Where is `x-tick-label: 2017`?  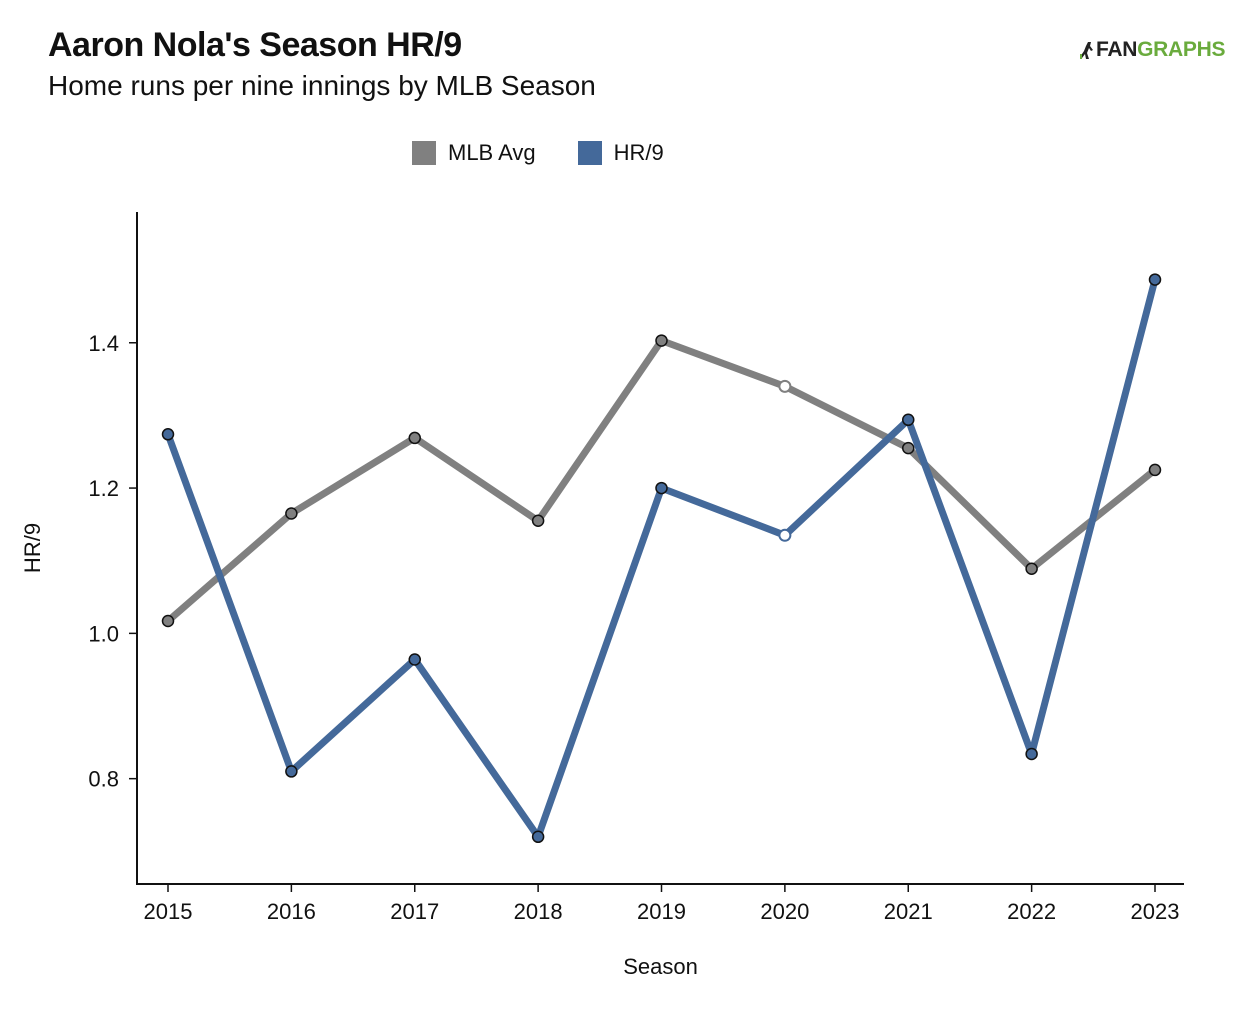
x-tick-label: 2017 is located at coordinates (414, 911).